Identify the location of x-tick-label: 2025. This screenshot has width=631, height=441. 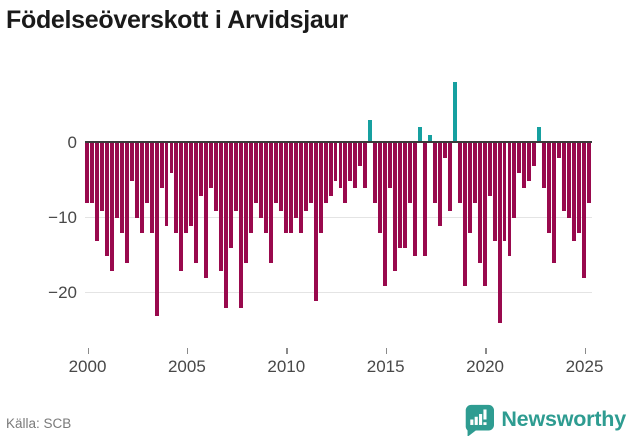
(584, 366).